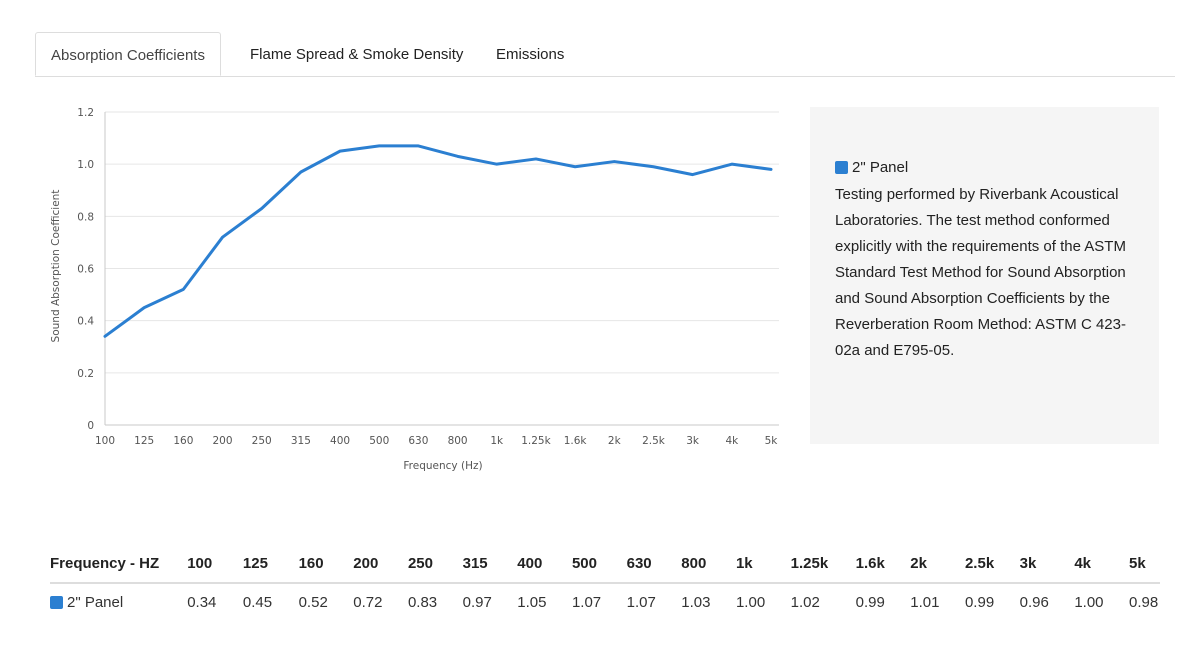  What do you see at coordinates (422, 602) in the screenshot?
I see `table-cell: 0.83` at bounding box center [422, 602].